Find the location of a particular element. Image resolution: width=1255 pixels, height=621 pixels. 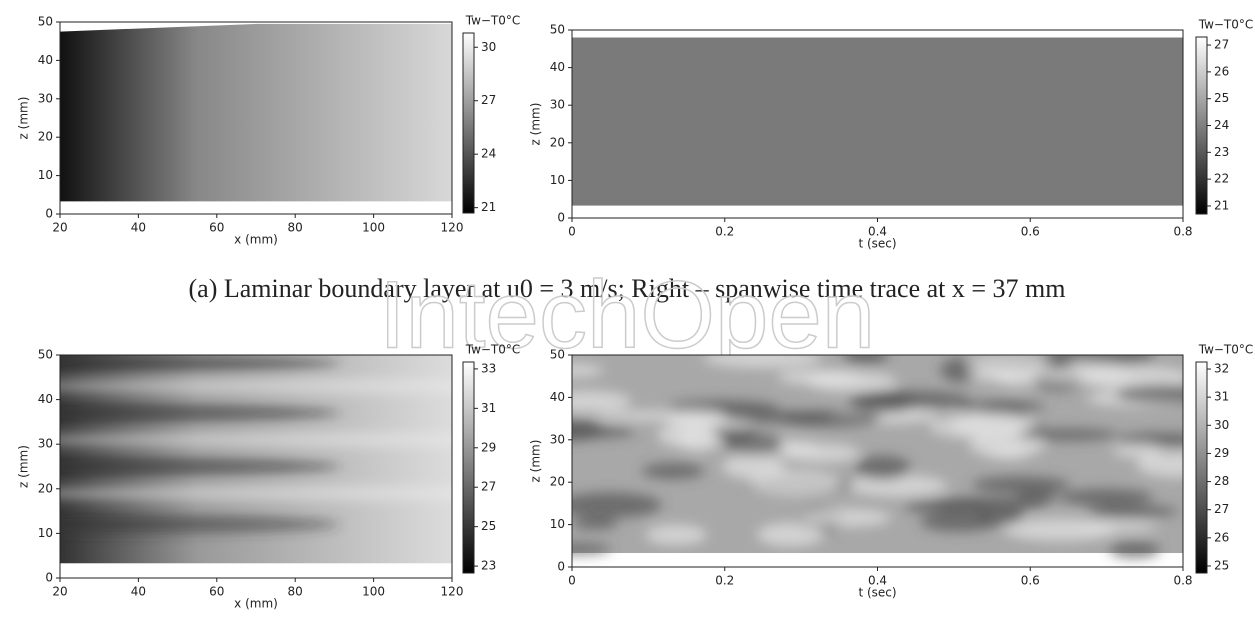

colorbar-tick-label: 31 is located at coordinates (1221, 397).